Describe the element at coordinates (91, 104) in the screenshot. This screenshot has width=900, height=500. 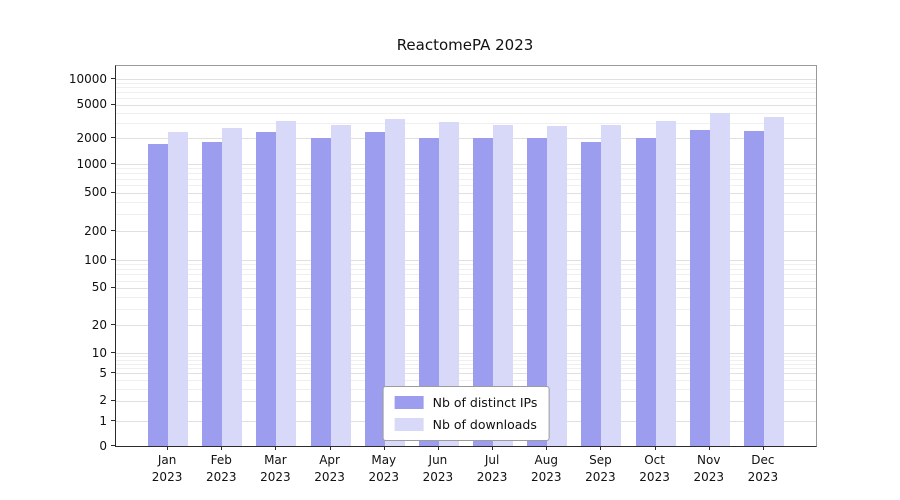
I see `y-tick-label: 5000` at that location.